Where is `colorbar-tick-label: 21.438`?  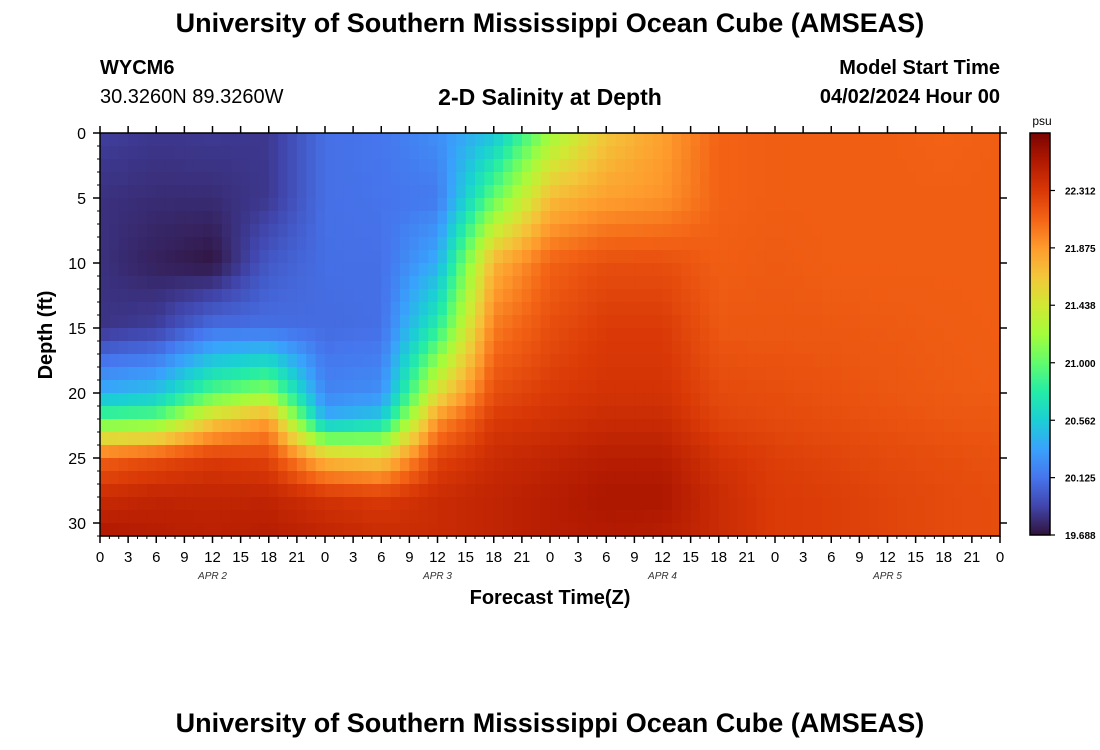
colorbar-tick-label: 21.438 is located at coordinates (1080, 306).